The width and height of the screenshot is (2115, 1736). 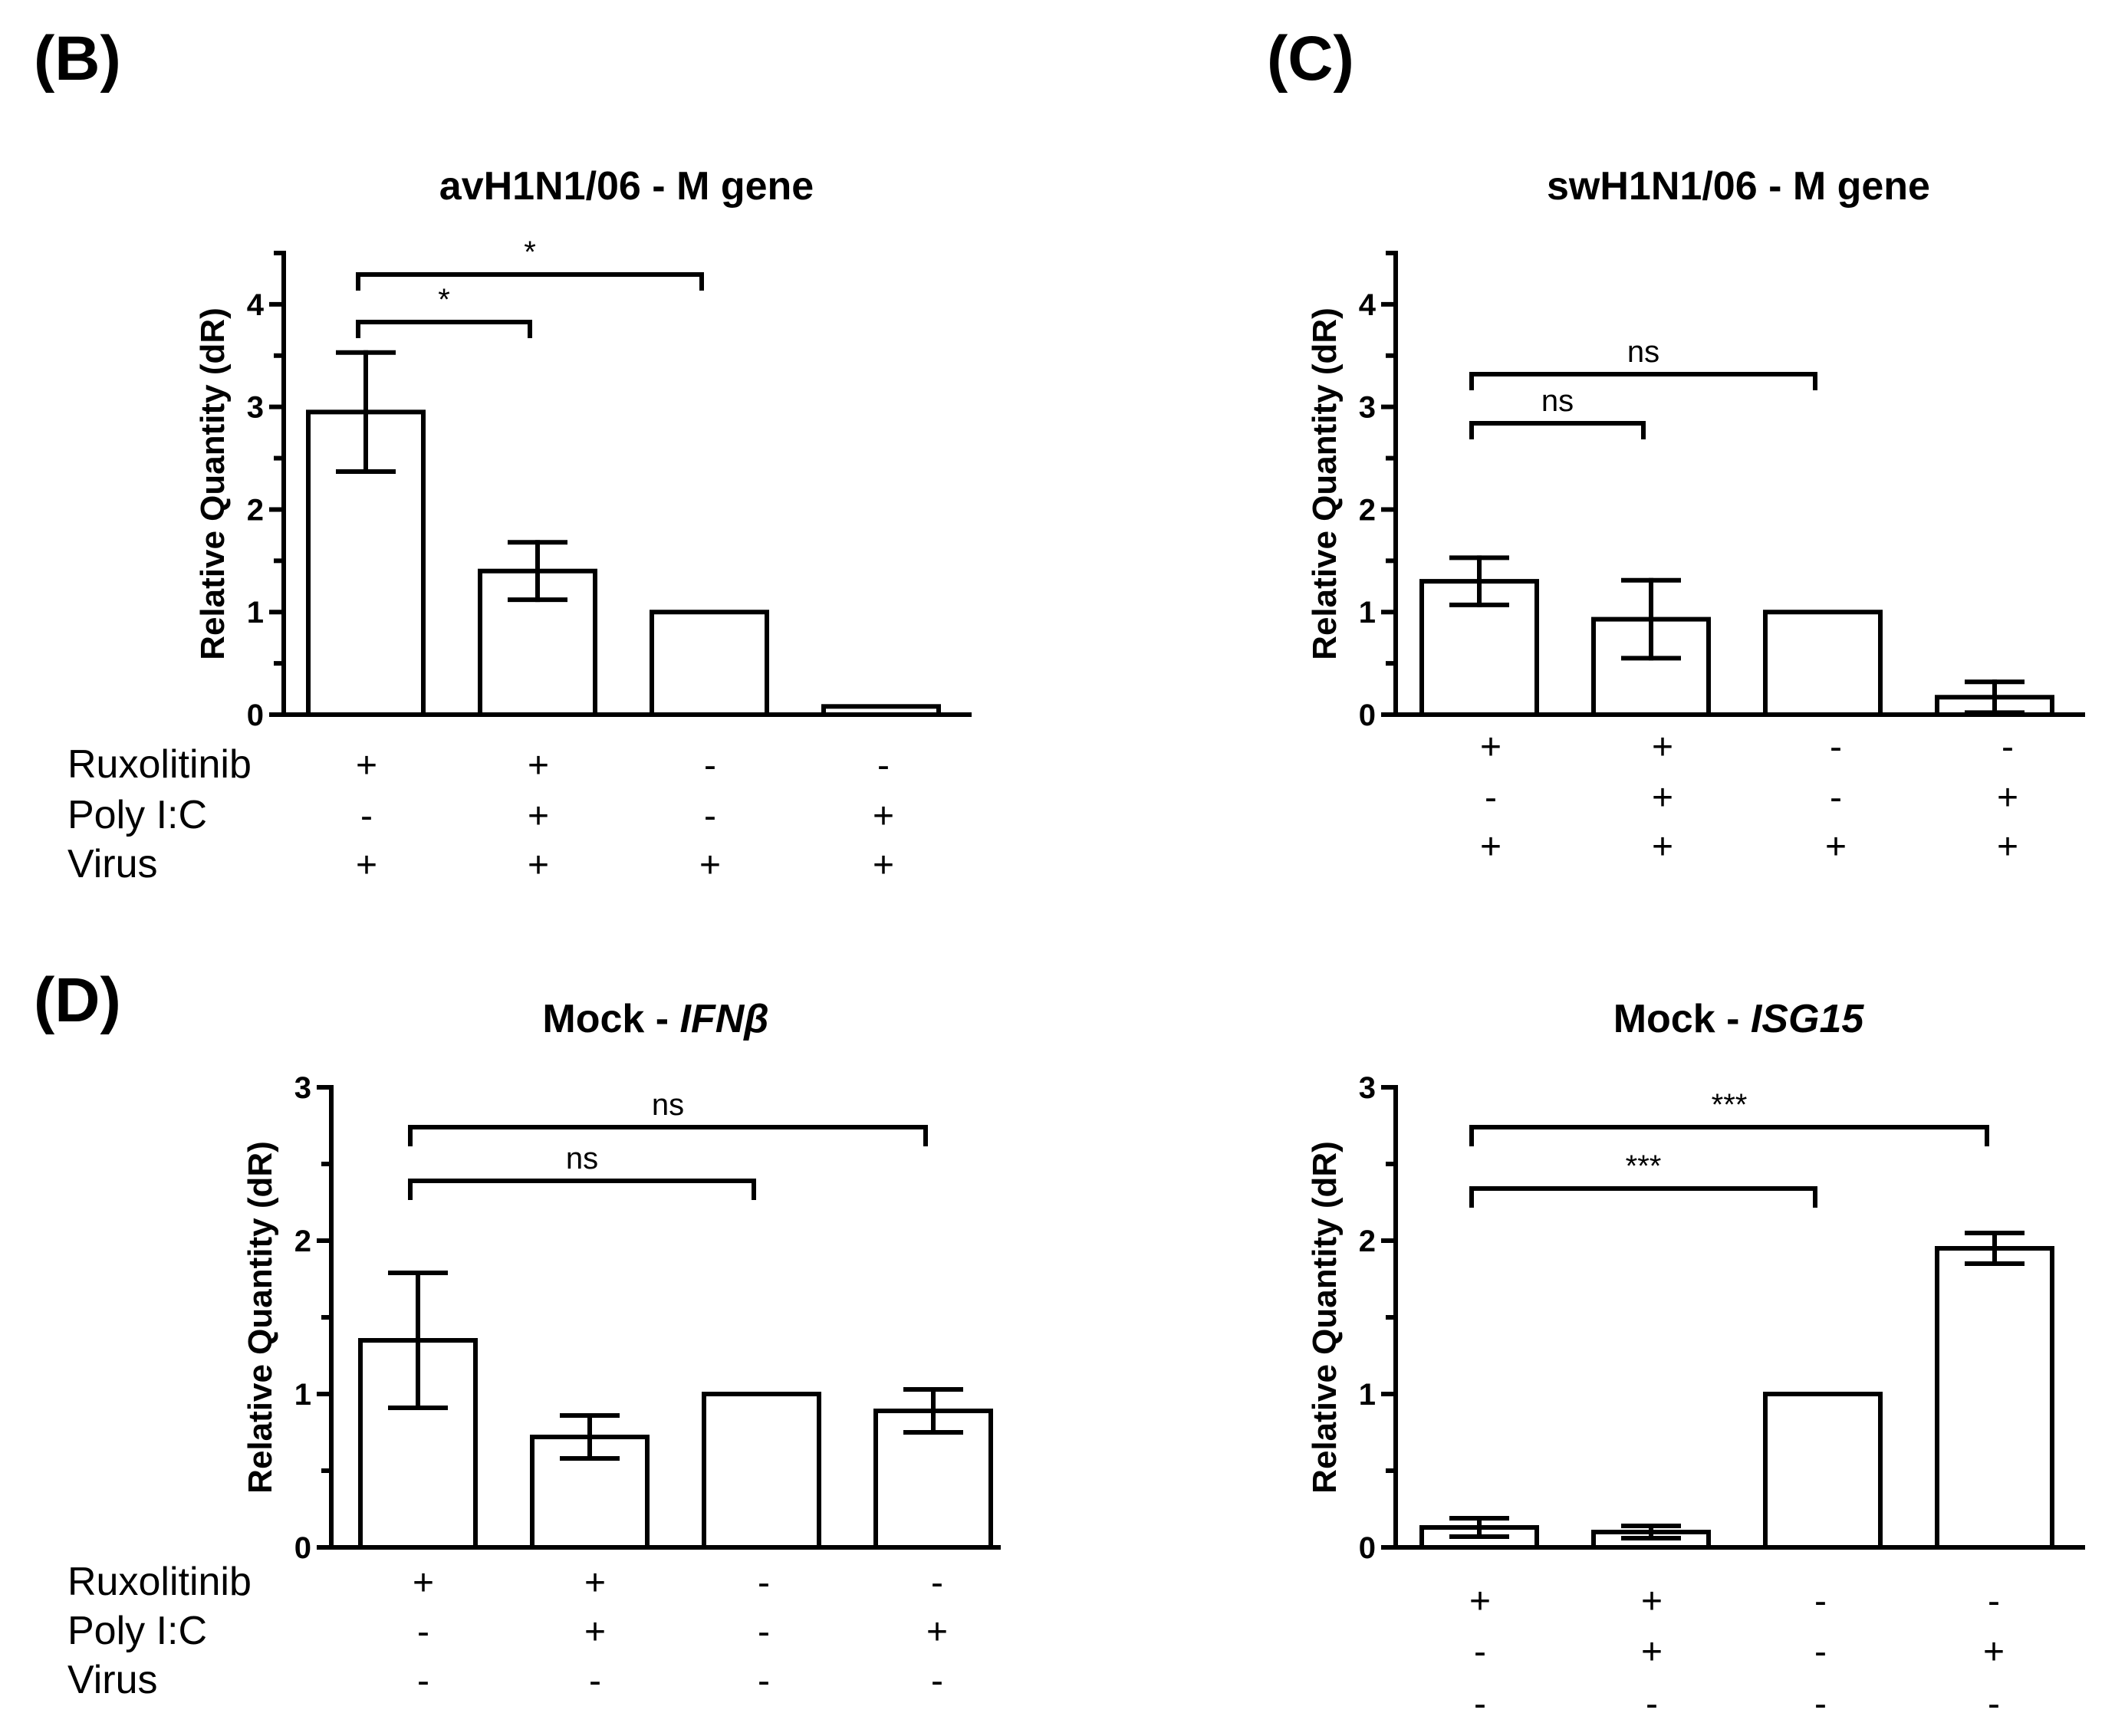 What do you see at coordinates (725, 1019) in the screenshot?
I see `chart-title-part: IFNβ` at bounding box center [725, 1019].